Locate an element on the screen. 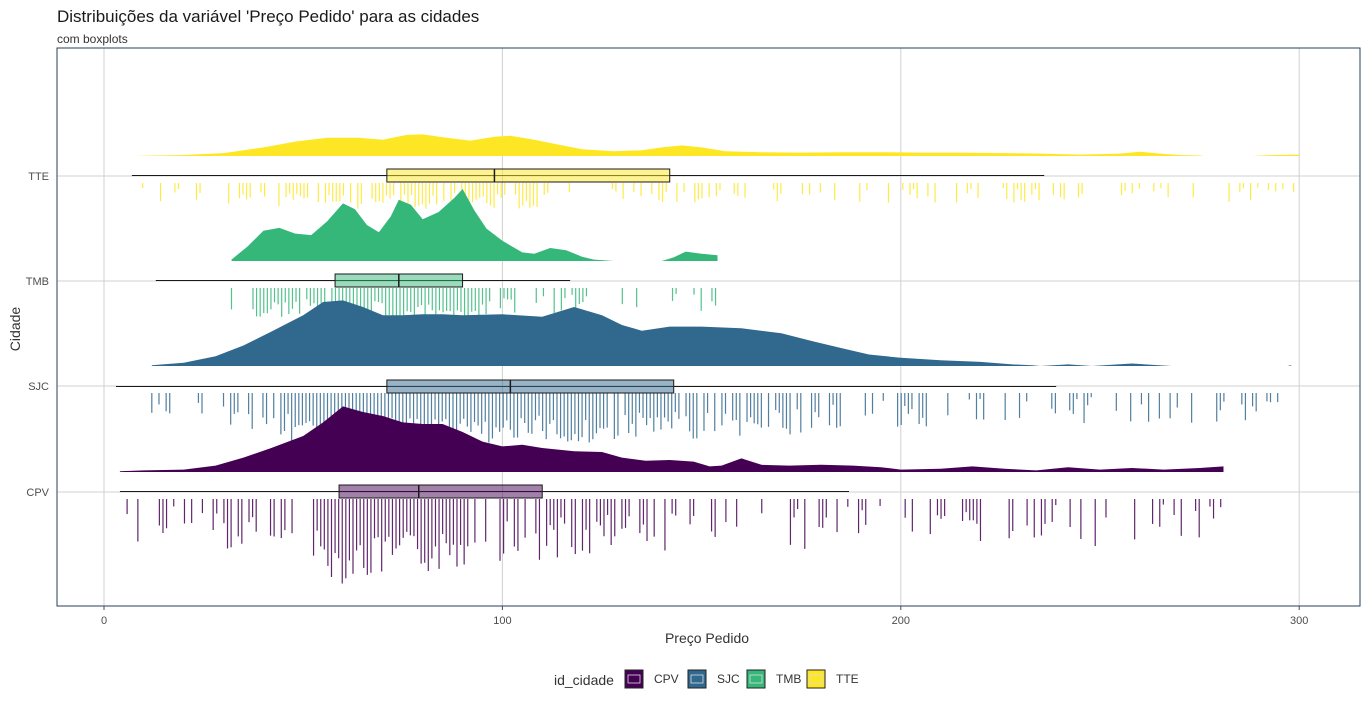 Image resolution: width=1366 pixels, height=705 pixels. legend: id_cidade CPV SJC TMB TTE is located at coordinates (706, 679).